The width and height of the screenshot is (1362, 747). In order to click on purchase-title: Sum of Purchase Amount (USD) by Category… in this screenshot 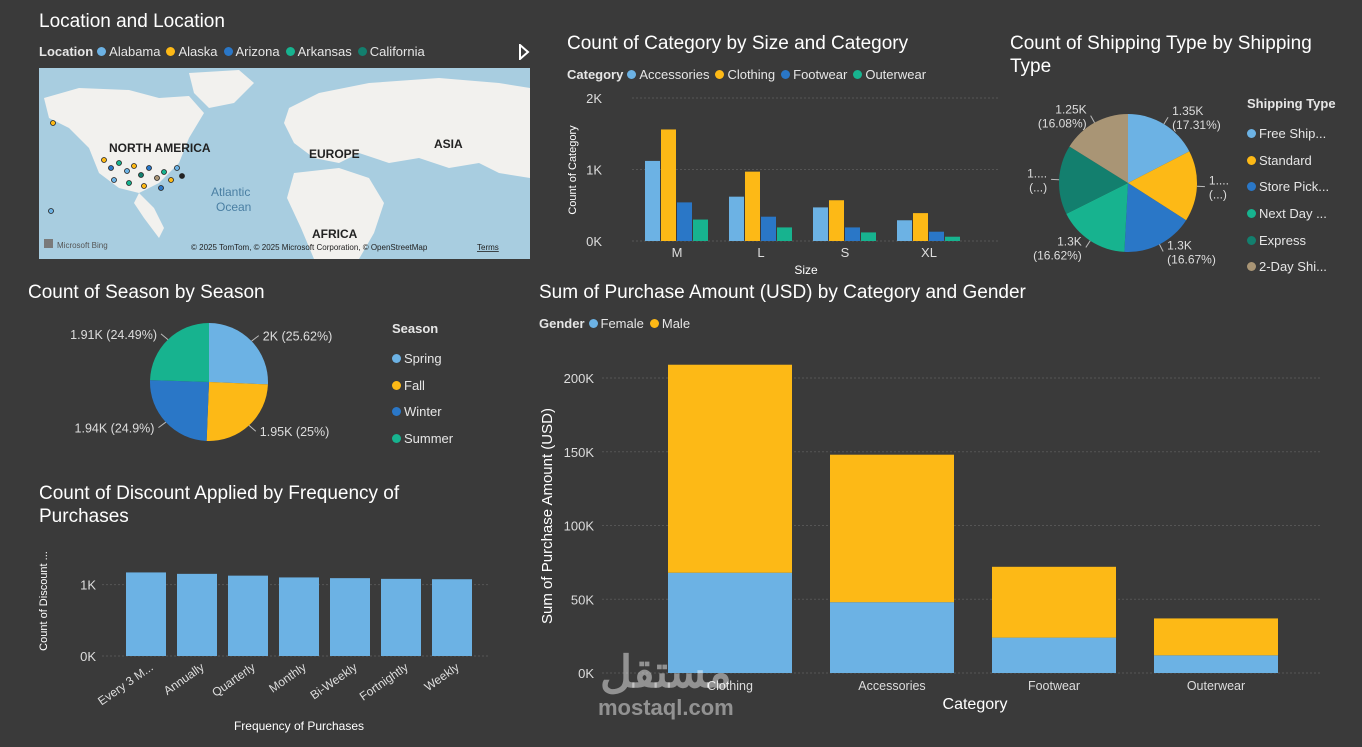, I will do `click(782, 292)`.